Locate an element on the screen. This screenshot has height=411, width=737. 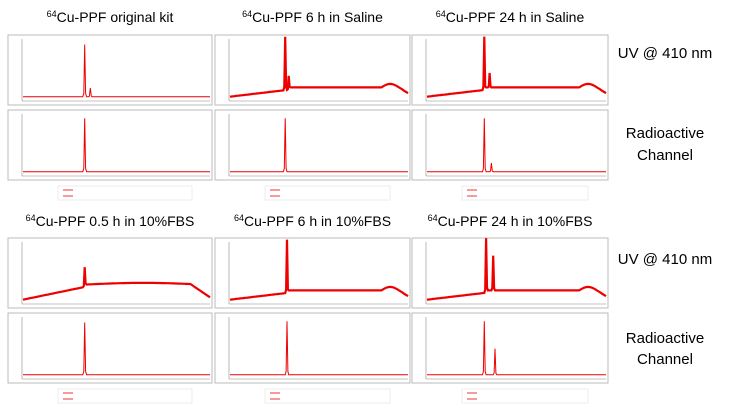
title-text: Cu-PPF 0.5 h in 10%FBS is located at coordinates (115, 221).